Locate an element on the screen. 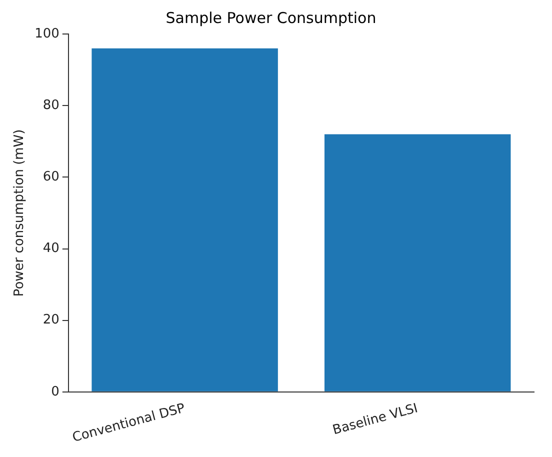 The width and height of the screenshot is (552, 457). y-tick-label: 40 is located at coordinates (51, 248).